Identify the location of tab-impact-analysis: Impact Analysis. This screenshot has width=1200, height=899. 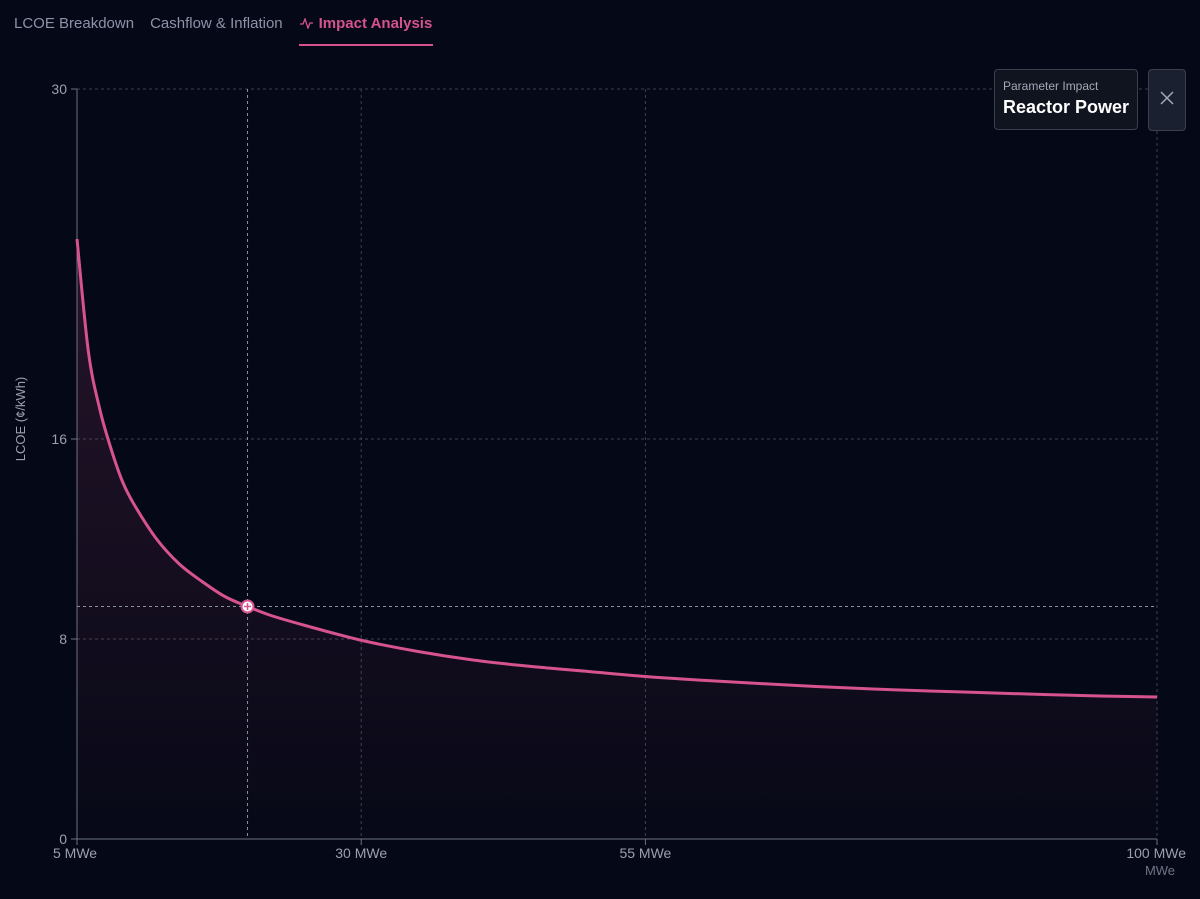
(366, 23).